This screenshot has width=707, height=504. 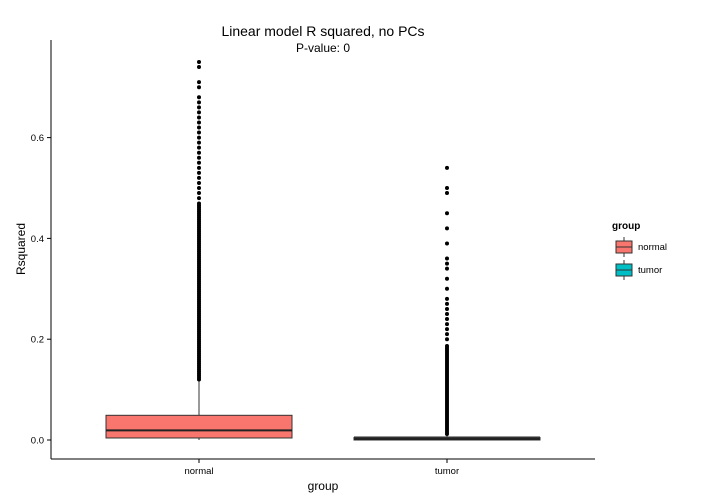 I want to click on x-tick-label: tumor, so click(x=447, y=471).